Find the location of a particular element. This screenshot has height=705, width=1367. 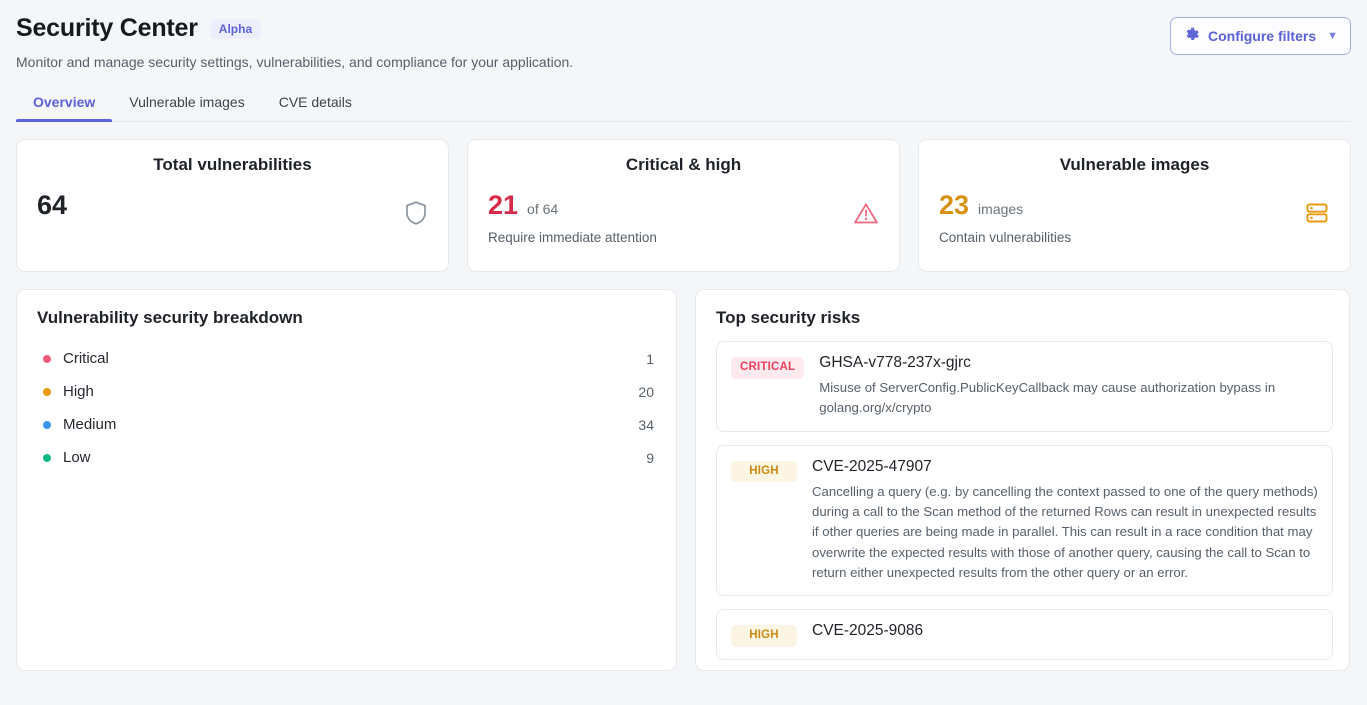

stat-card-value: 21 is located at coordinates (503, 205).